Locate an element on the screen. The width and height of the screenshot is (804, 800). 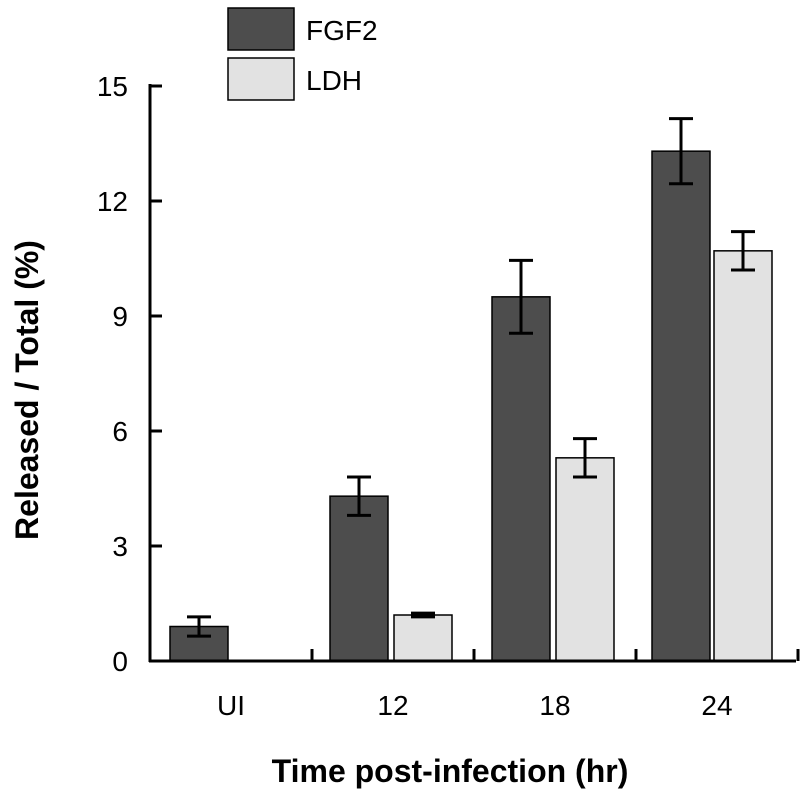
y-tick-label: 3 is located at coordinates (120, 546).